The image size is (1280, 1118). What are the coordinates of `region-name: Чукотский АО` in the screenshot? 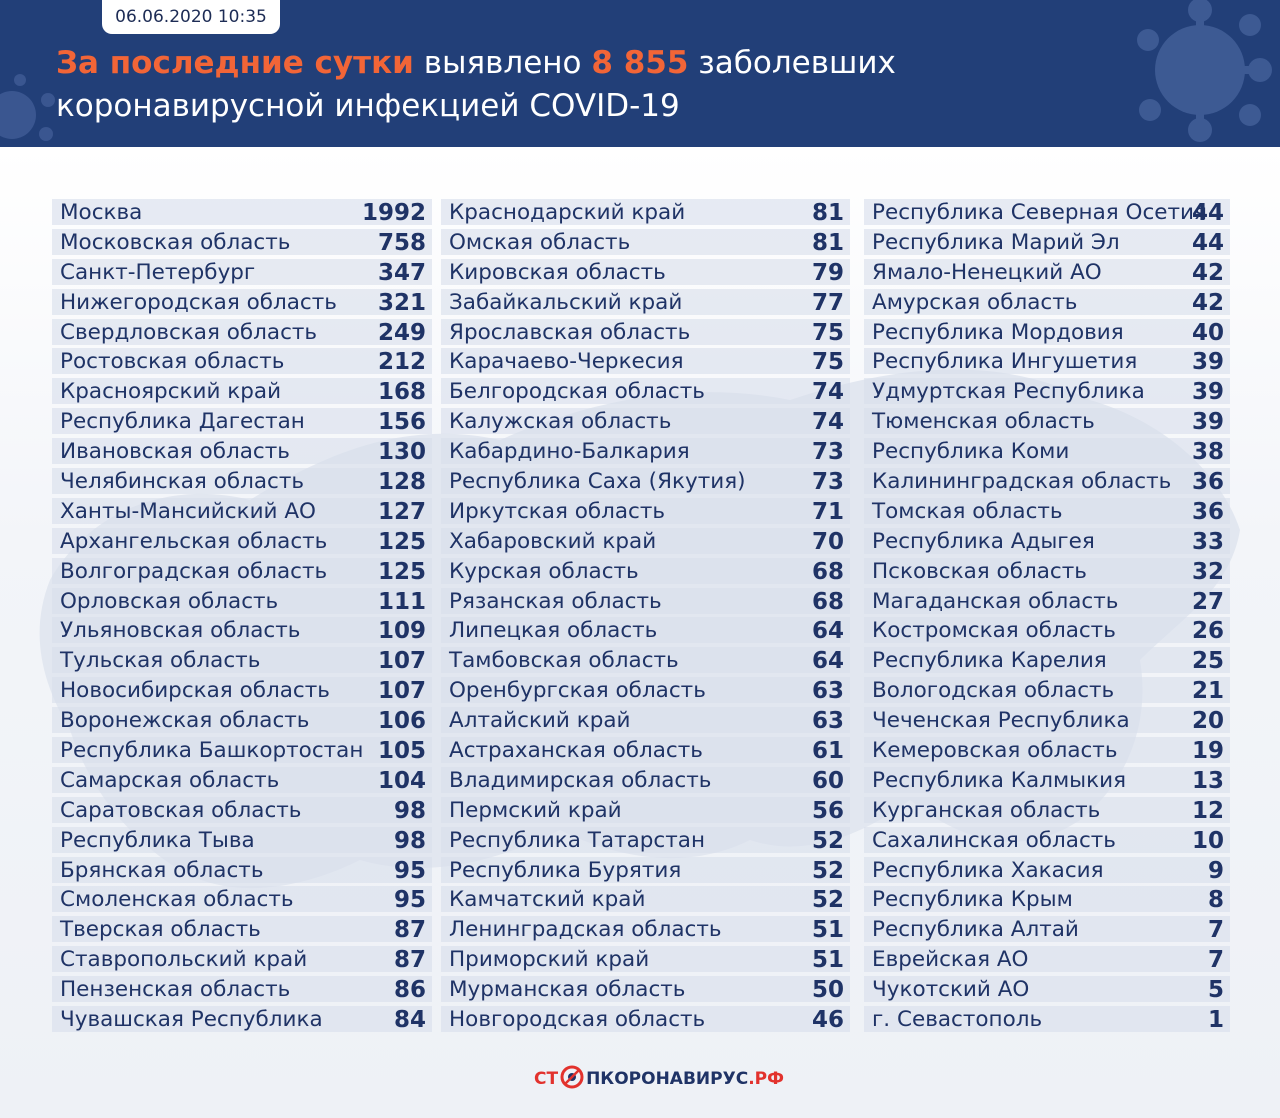 It's located at (951, 990).